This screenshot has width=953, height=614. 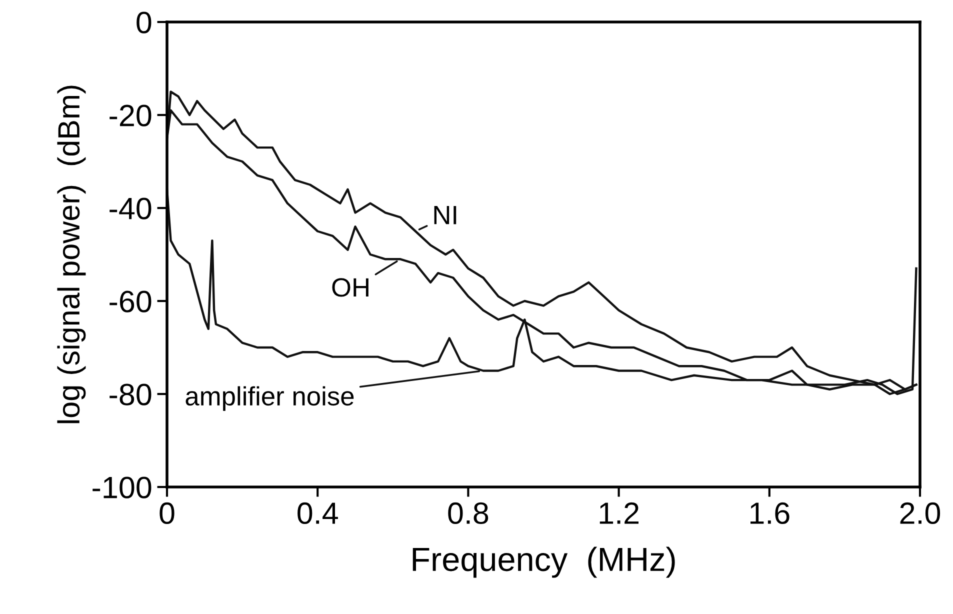 I want to click on y-tick-label: -40, so click(x=131, y=209).